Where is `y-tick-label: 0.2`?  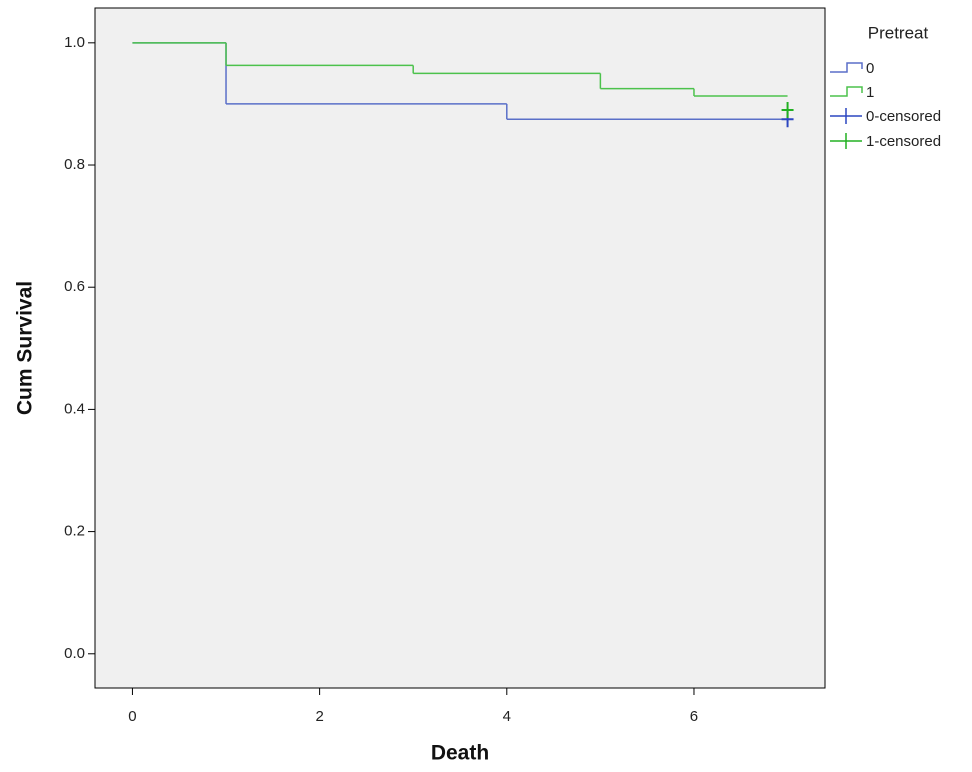 y-tick-label: 0.2 is located at coordinates (74, 531).